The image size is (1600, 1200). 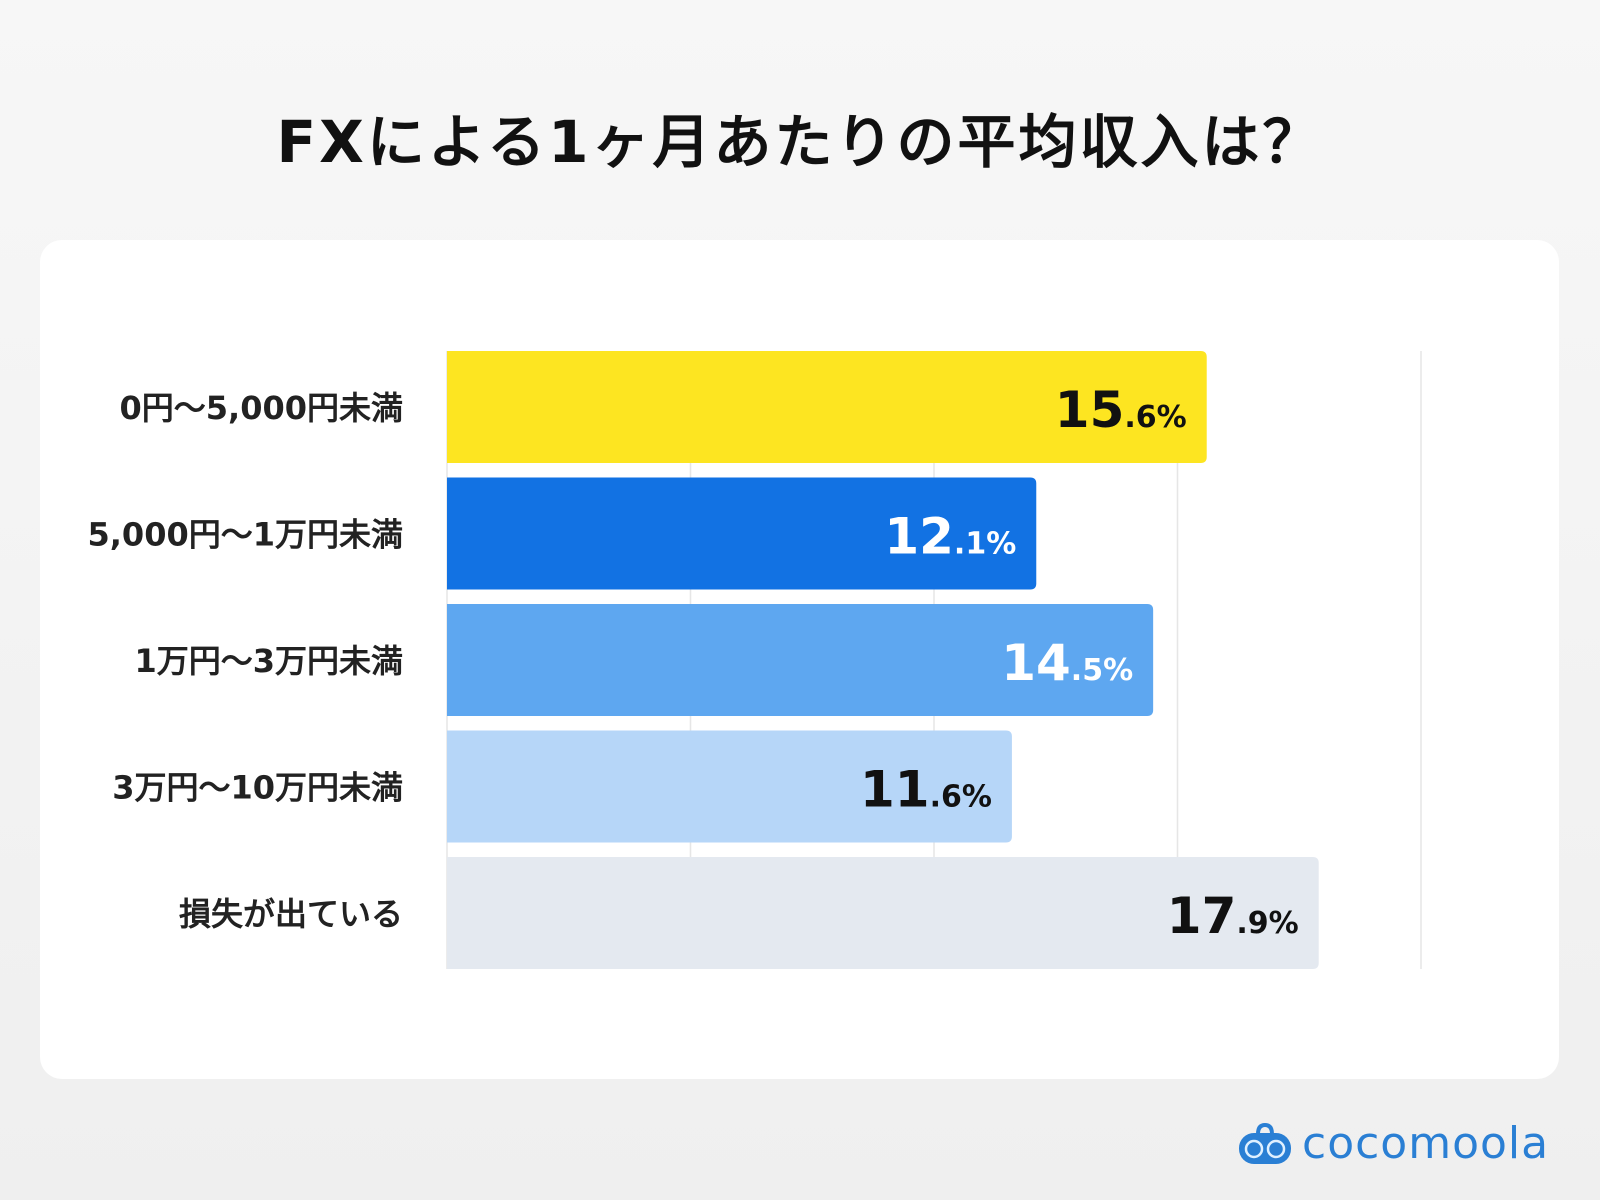 I want to click on category-label: 5,000円〜1万円未満, so click(x=246, y=535).